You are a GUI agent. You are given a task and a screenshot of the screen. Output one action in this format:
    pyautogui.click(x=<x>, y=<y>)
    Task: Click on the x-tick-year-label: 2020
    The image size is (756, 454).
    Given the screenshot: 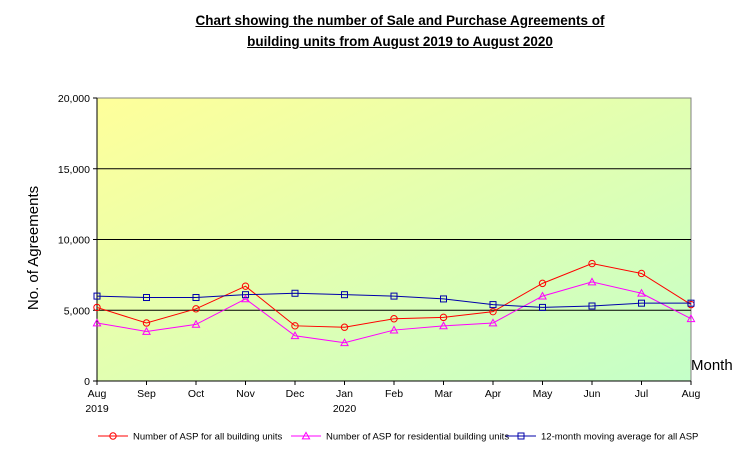 What is the action you would take?
    pyautogui.click(x=345, y=409)
    